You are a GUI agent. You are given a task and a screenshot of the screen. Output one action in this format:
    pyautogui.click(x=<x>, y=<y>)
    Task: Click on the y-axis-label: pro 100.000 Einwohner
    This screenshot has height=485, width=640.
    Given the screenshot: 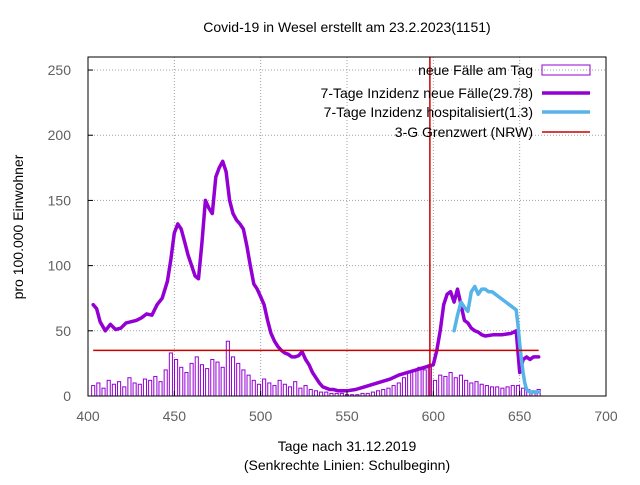 What is the action you would take?
    pyautogui.click(x=18, y=226)
    